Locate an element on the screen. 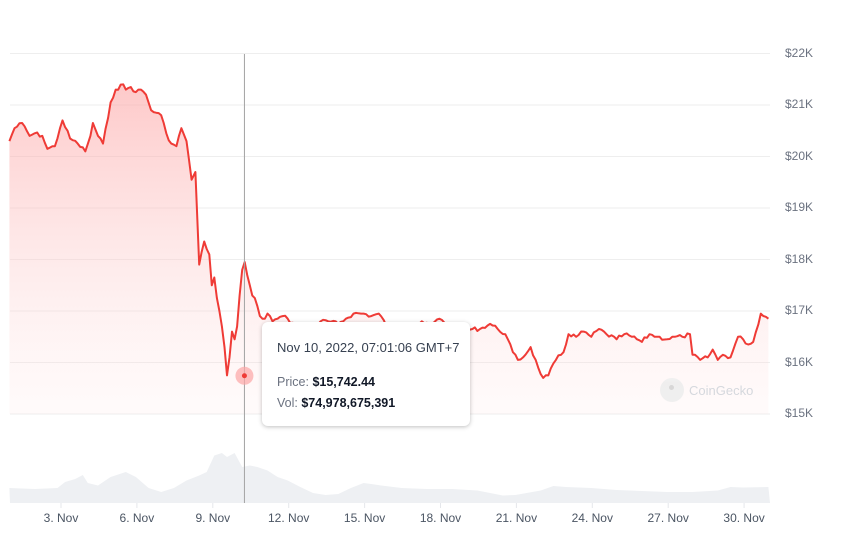  y-tick-label: $18K is located at coordinates (799, 258).